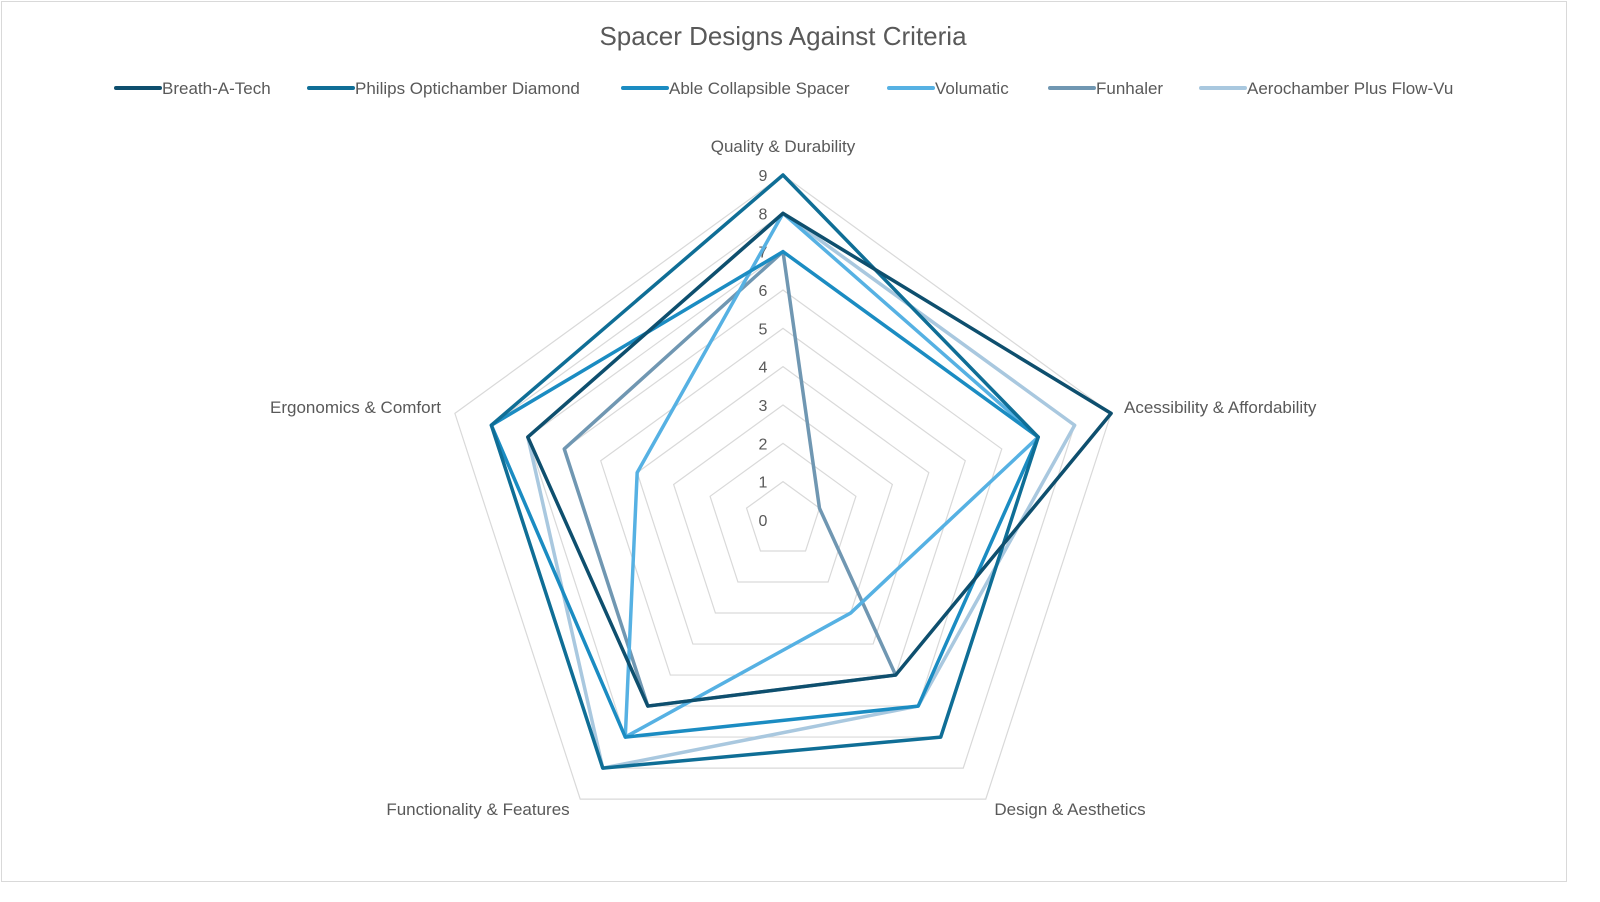 The height and width of the screenshot is (902, 1600). What do you see at coordinates (763, 253) in the screenshot?
I see `tick-label: 7` at bounding box center [763, 253].